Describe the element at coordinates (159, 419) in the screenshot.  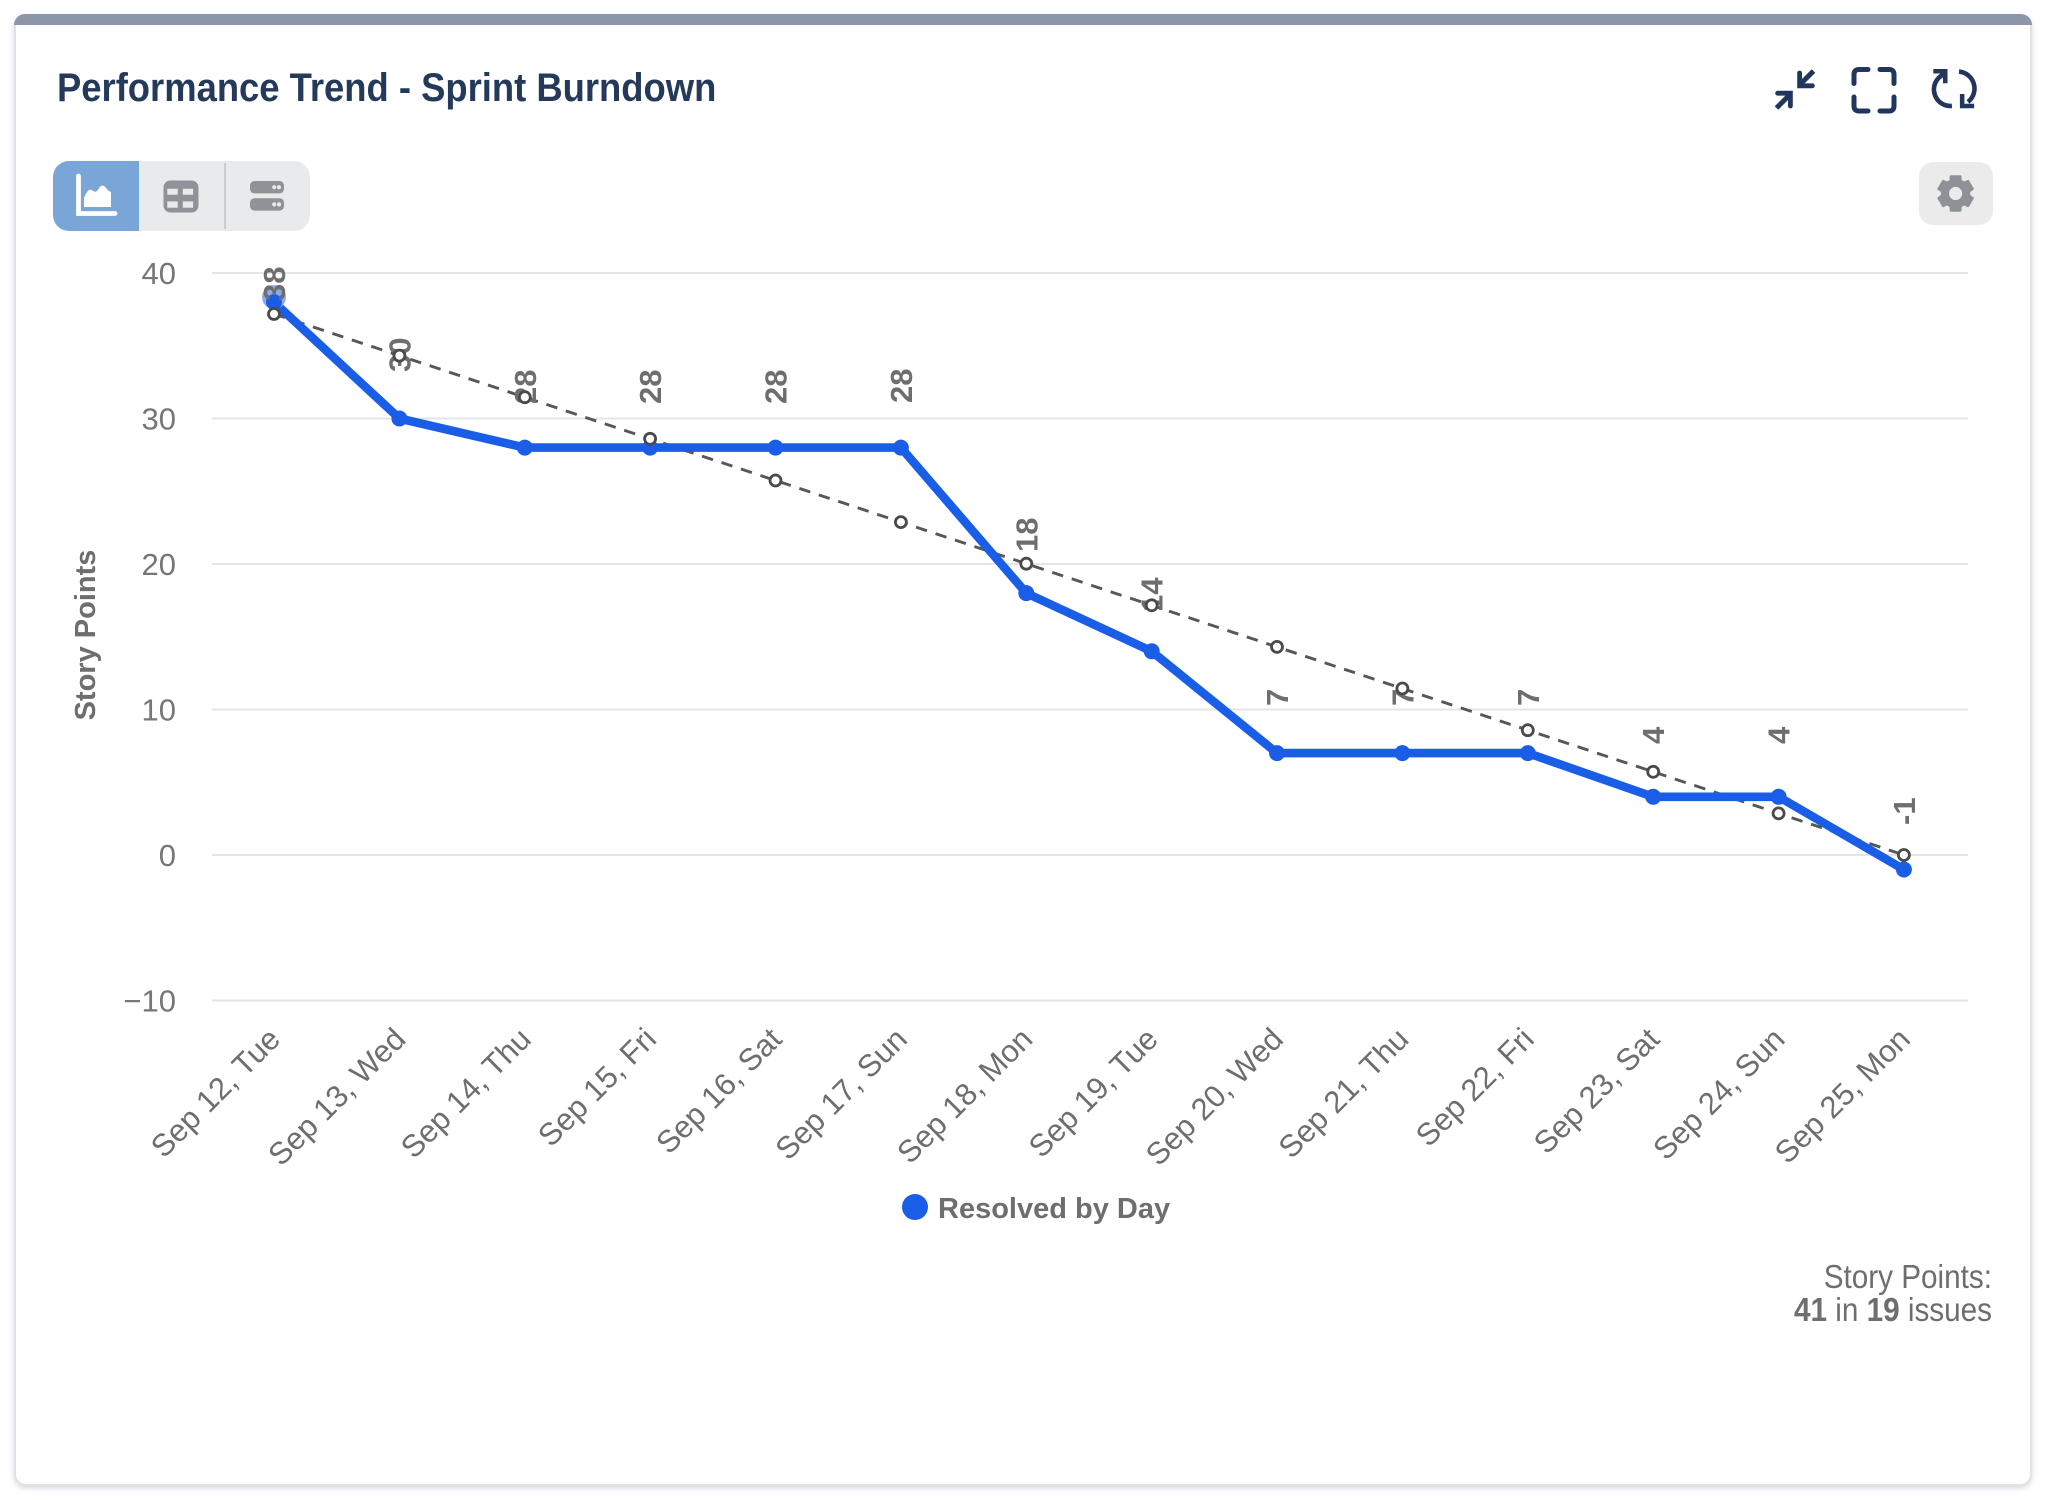
I see `svg-text: 30` at that location.